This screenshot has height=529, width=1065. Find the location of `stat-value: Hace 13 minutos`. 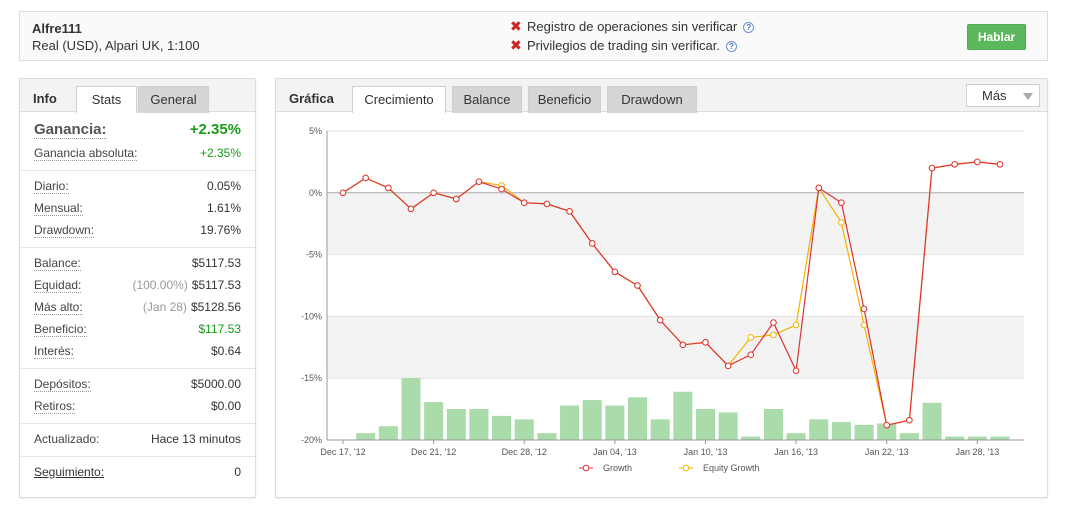

stat-value: Hace 13 minutos is located at coordinates (195, 439).